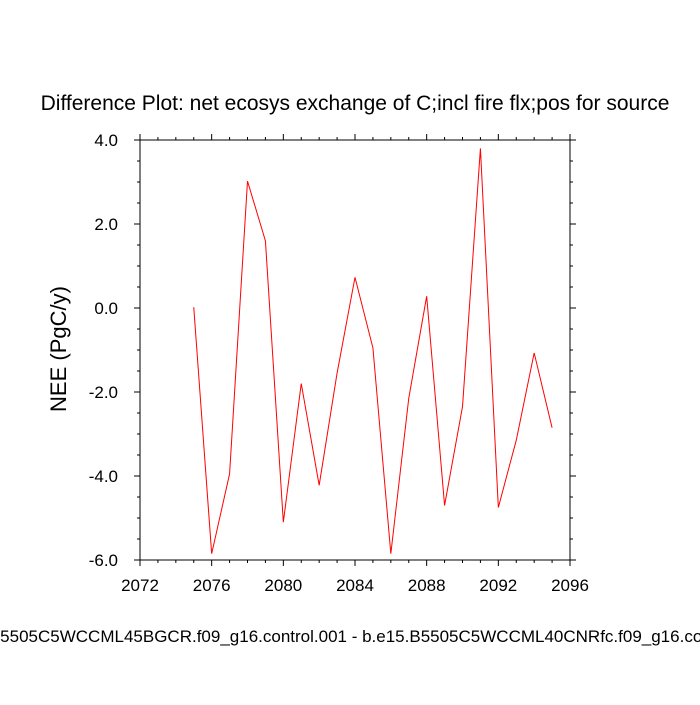 The width and height of the screenshot is (700, 705). I want to click on y-tick-label: 0.0, so click(106, 308).